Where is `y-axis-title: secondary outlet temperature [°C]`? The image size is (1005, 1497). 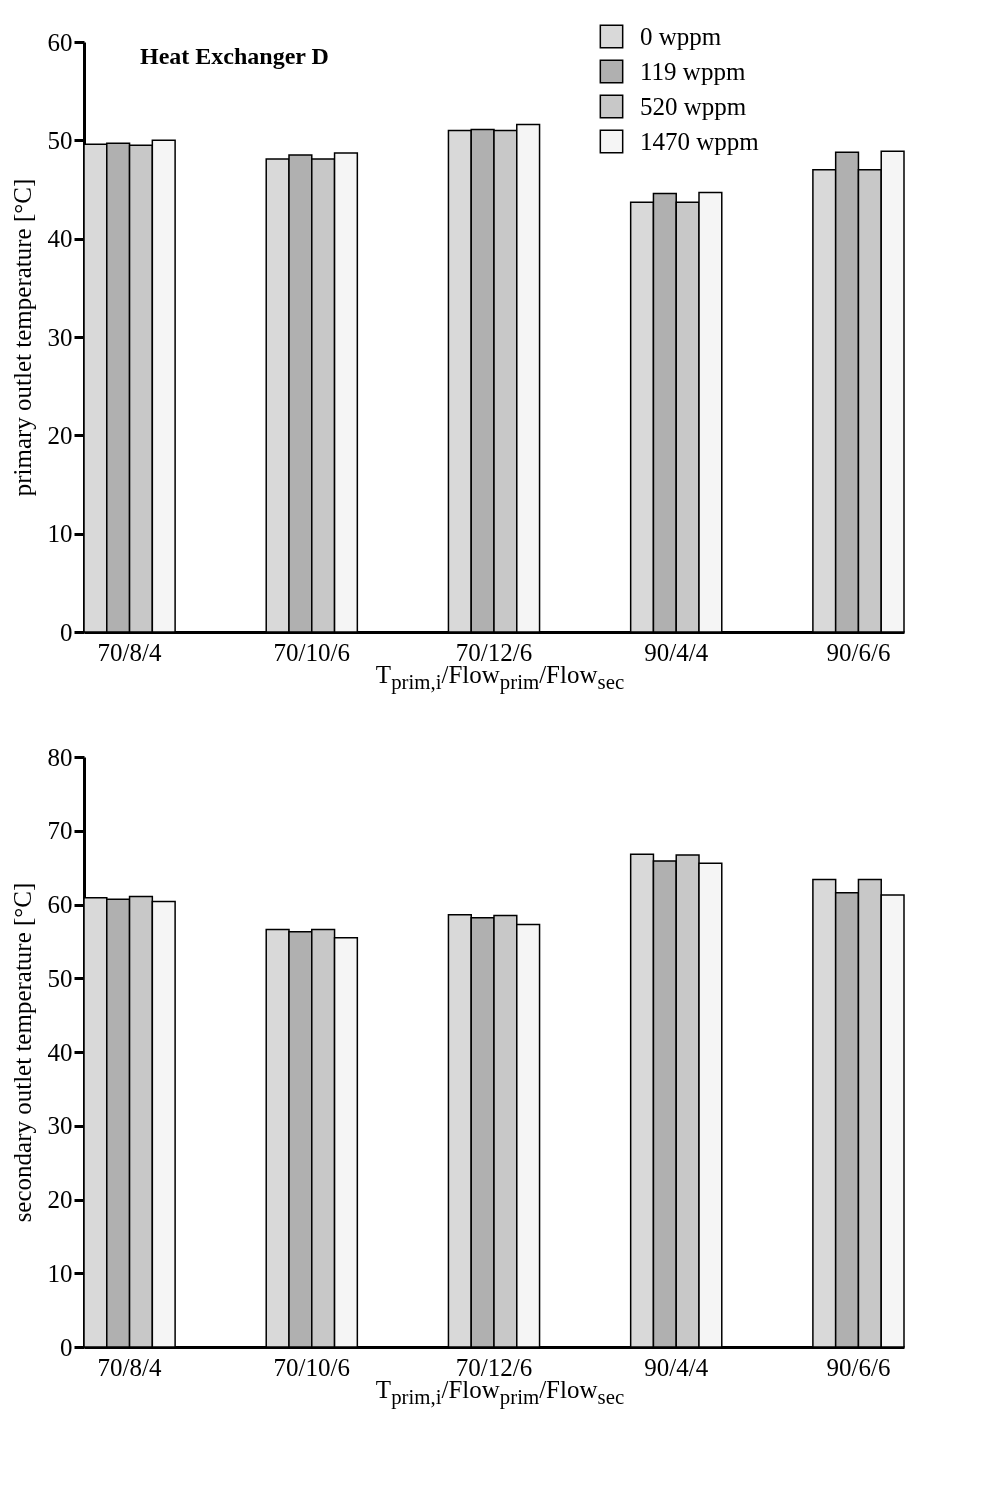
y-axis-title: secondary outlet temperature [°C] is located at coordinates (22, 1052).